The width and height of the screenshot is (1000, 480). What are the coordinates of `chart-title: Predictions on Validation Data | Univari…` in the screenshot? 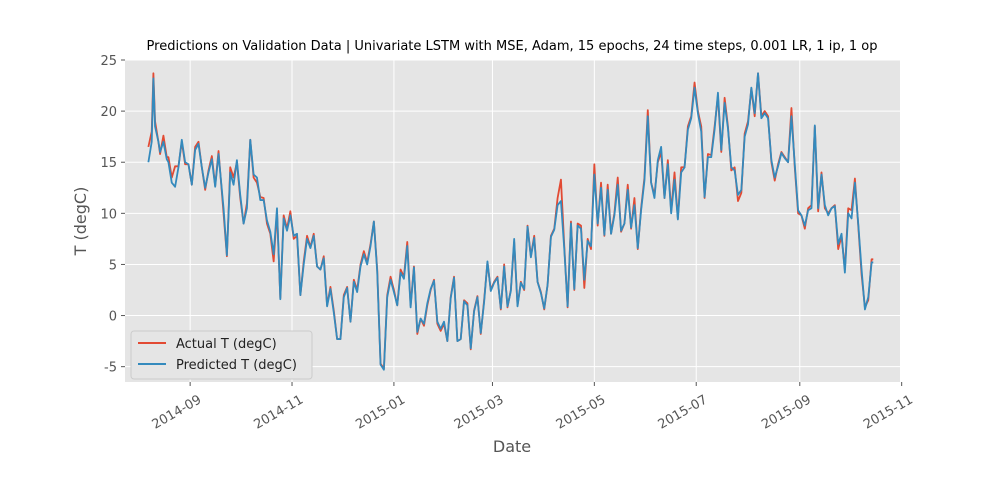 It's located at (512, 46).